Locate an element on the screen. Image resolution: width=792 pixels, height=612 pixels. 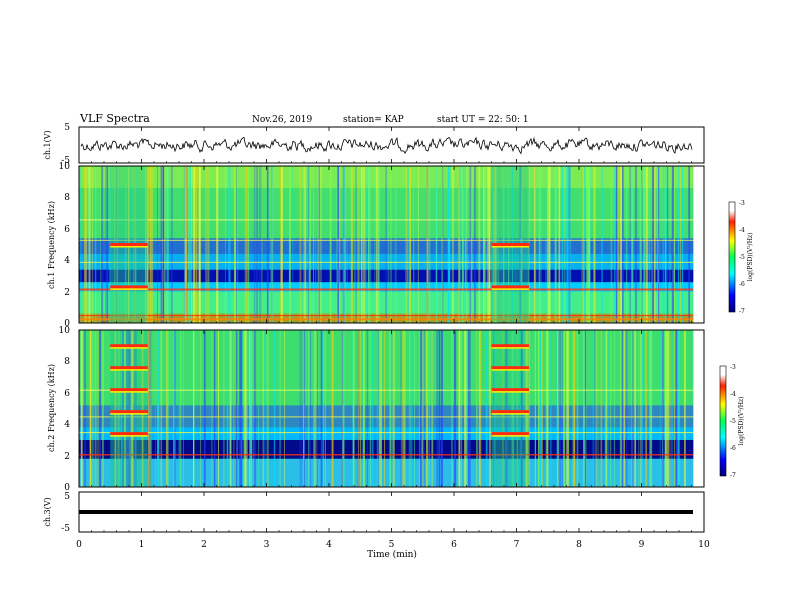
time-tick-label: 0 is located at coordinates (79, 545).